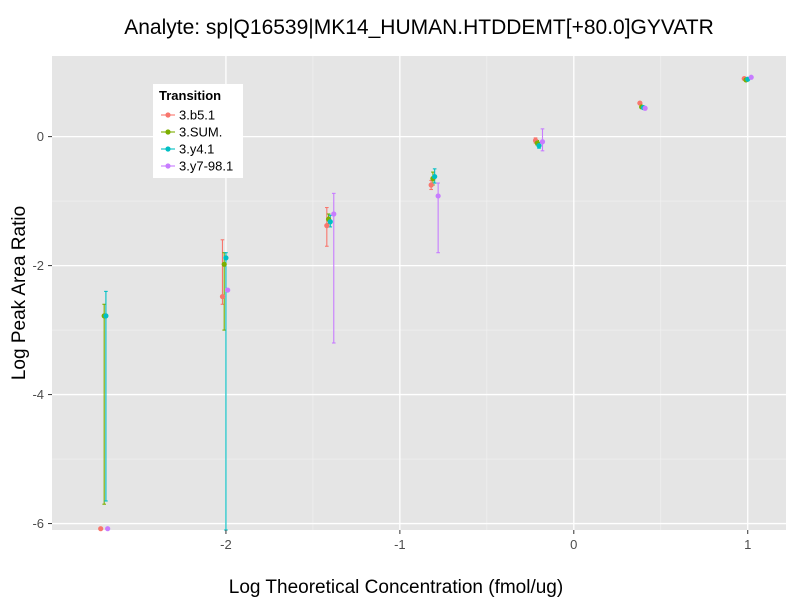 This screenshot has width=800, height=600. What do you see at coordinates (19, 293) in the screenshot?
I see `y-axis-label: Log Peak Area Ratio` at bounding box center [19, 293].